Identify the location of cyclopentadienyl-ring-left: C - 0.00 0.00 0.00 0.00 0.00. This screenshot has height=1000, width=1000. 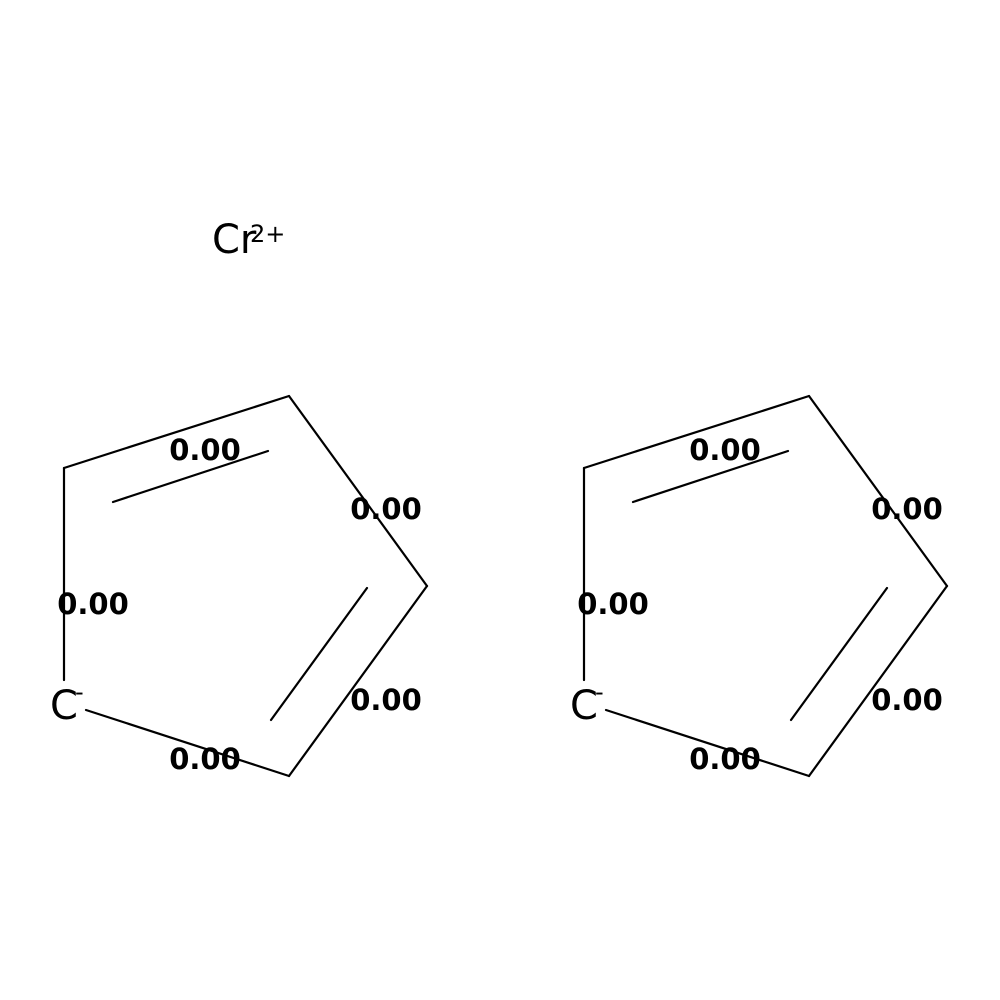
(239, 586).